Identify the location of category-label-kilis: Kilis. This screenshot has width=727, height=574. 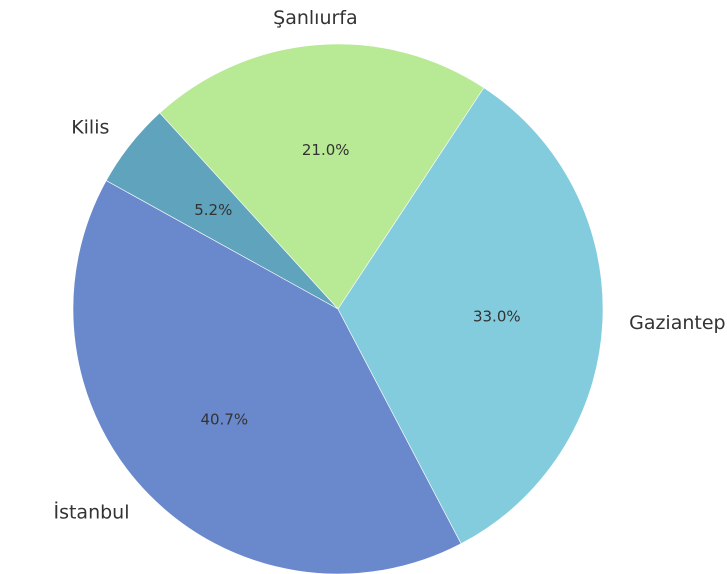
(90, 128).